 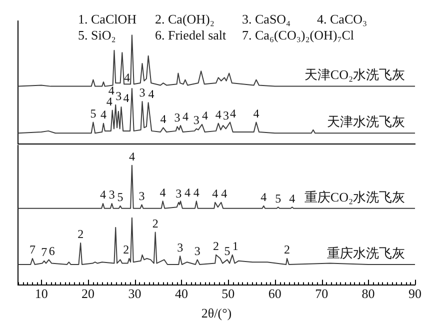 I want to click on x-tick-label: 10, so click(x=41, y=294).